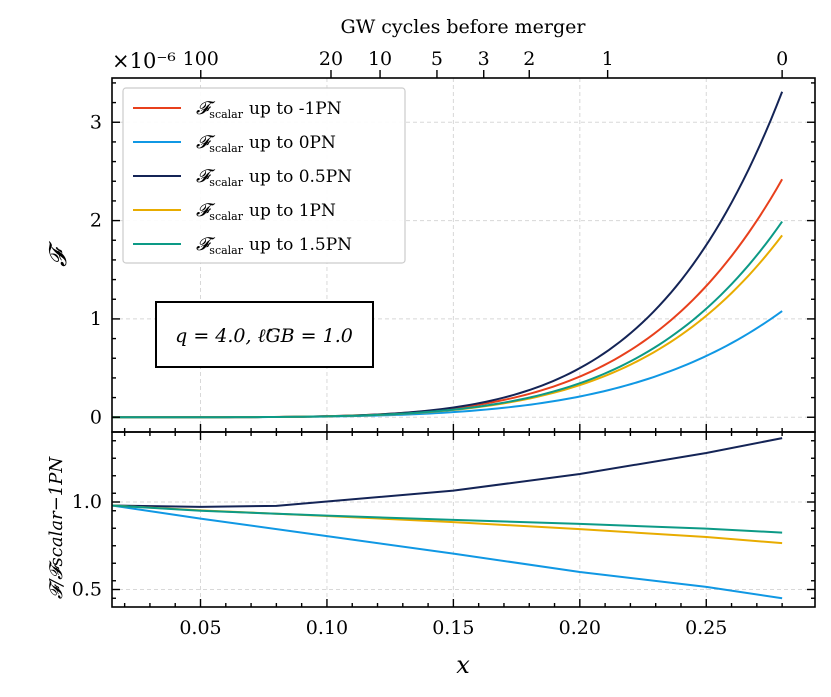  Describe the element at coordinates (96, 221) in the screenshot. I see `top-ytick-label: 2` at that location.